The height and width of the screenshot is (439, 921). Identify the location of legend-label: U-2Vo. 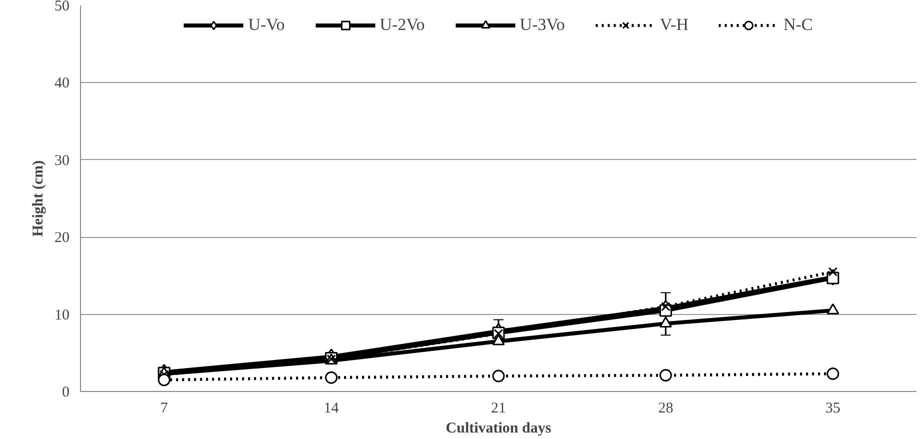
(402, 25).